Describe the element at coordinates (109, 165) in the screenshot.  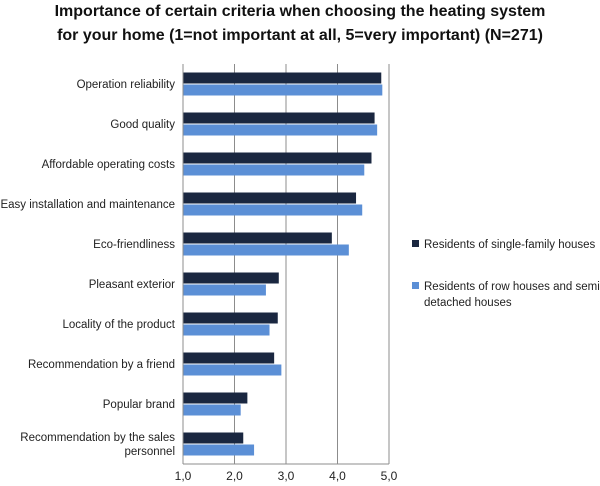
I see `category-label: Affordable operating costs` at that location.